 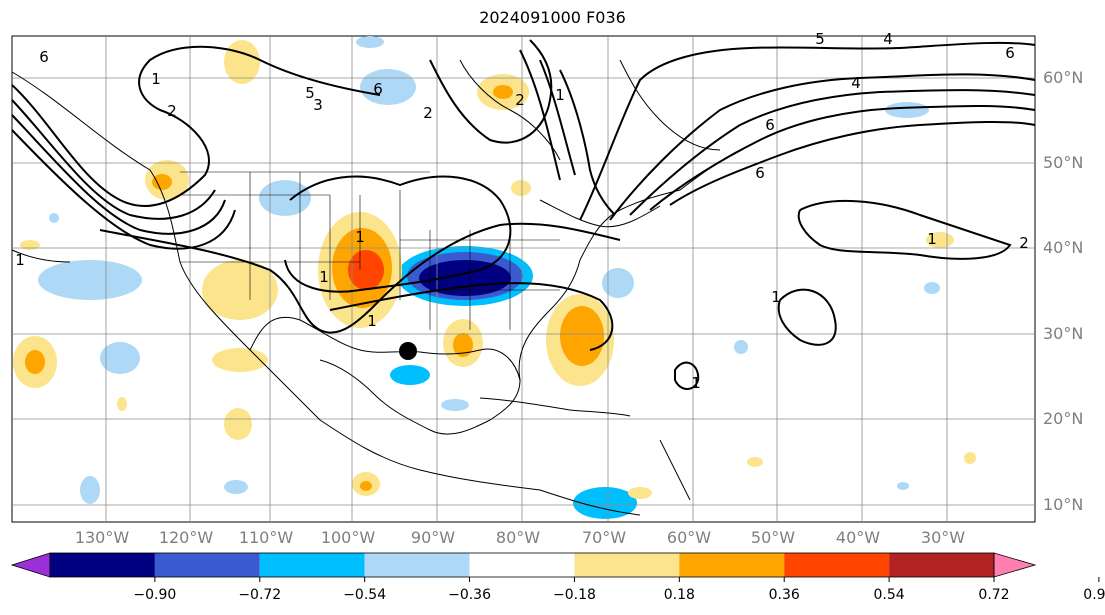 What do you see at coordinates (260, 595) in the screenshot?
I see `colorbar-tick-label: −0.72` at bounding box center [260, 595].